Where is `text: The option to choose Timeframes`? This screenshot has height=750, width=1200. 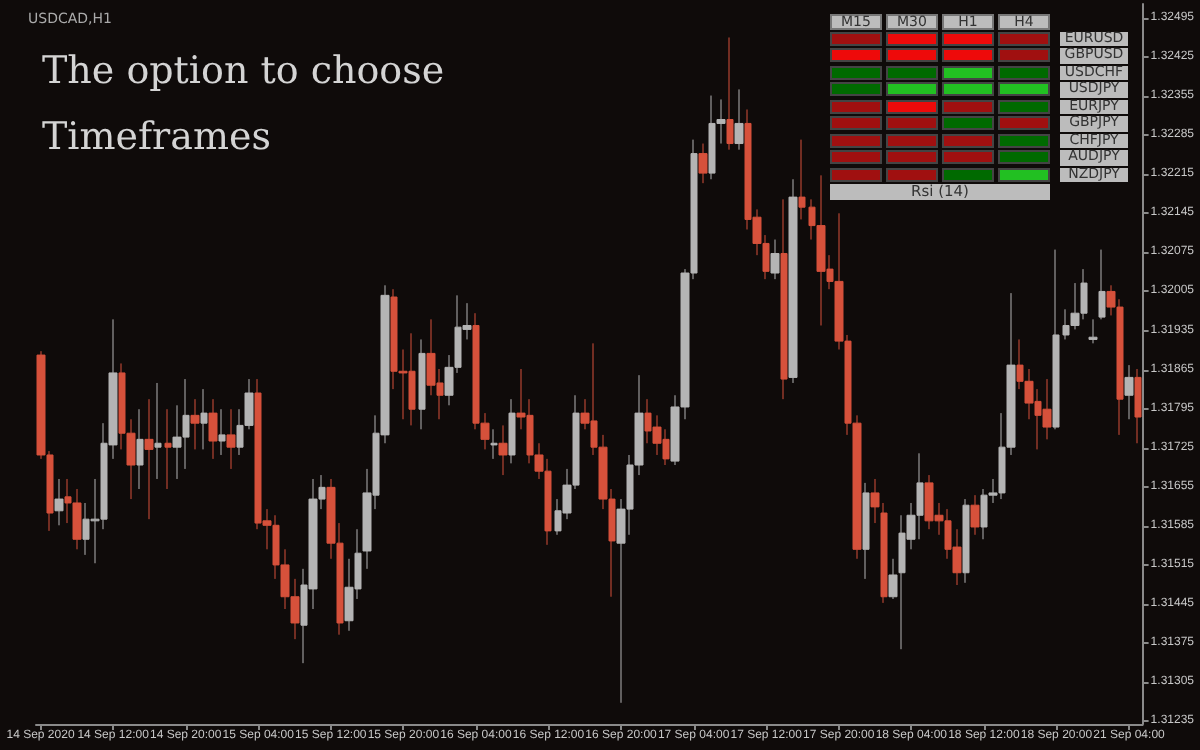
text: The option to choose Timeframes is located at coordinates (249, 104).